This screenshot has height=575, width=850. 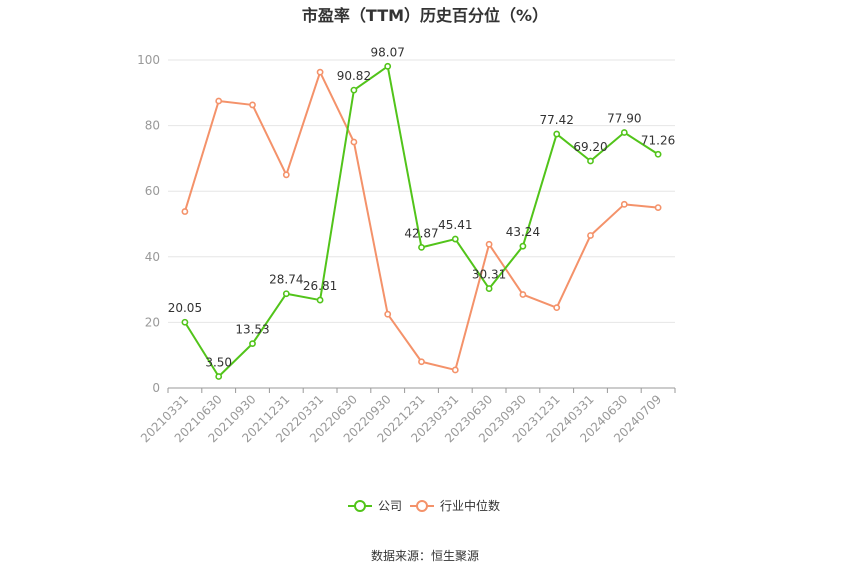 What do you see at coordinates (354, 76) in the screenshot?
I see `data-label: 90.82` at bounding box center [354, 76].